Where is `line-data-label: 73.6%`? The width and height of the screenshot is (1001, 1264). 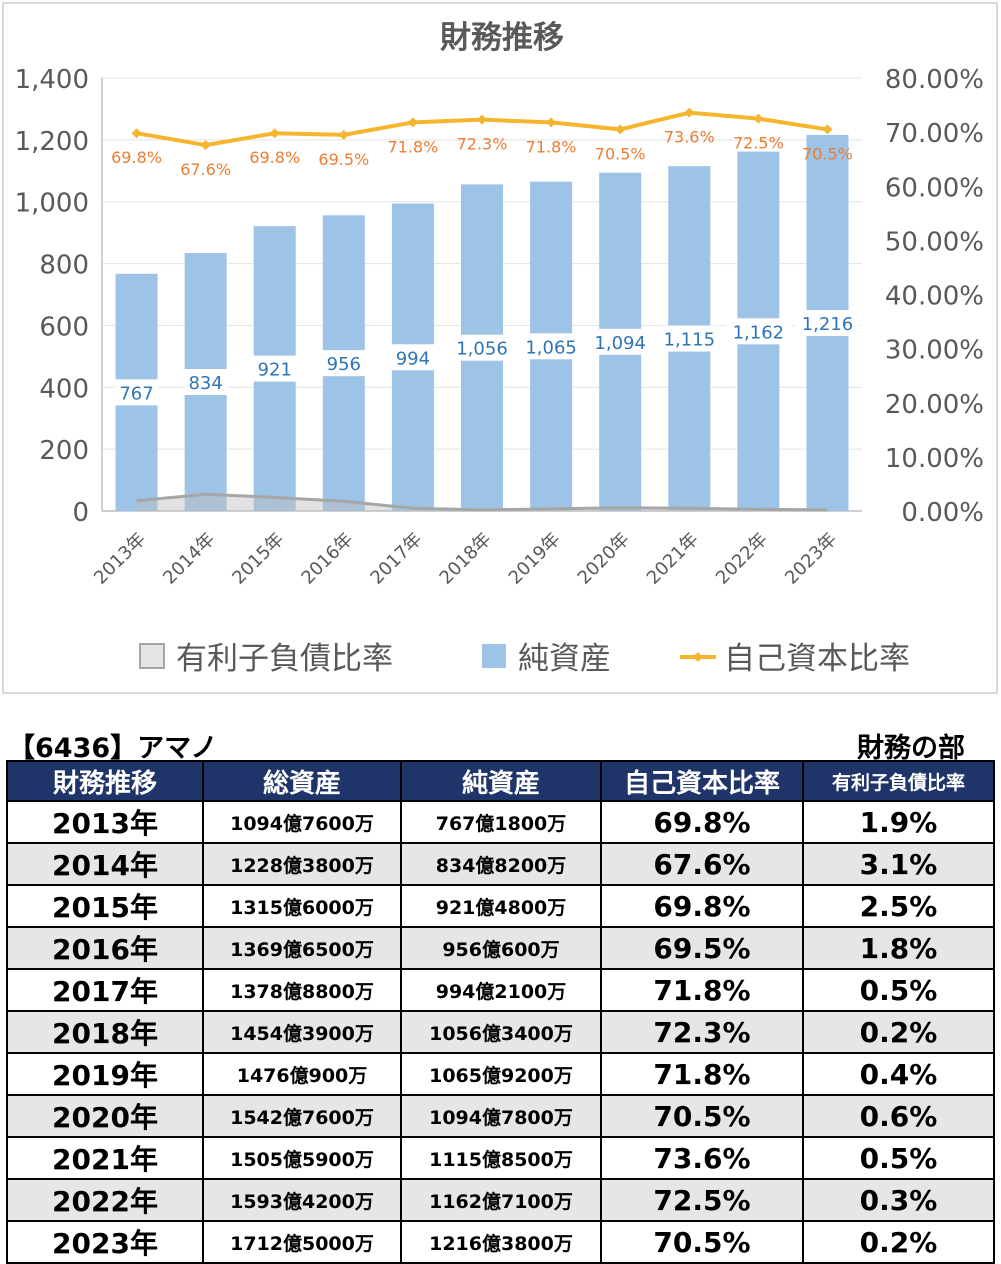
line-data-label: 73.6% is located at coordinates (689, 137).